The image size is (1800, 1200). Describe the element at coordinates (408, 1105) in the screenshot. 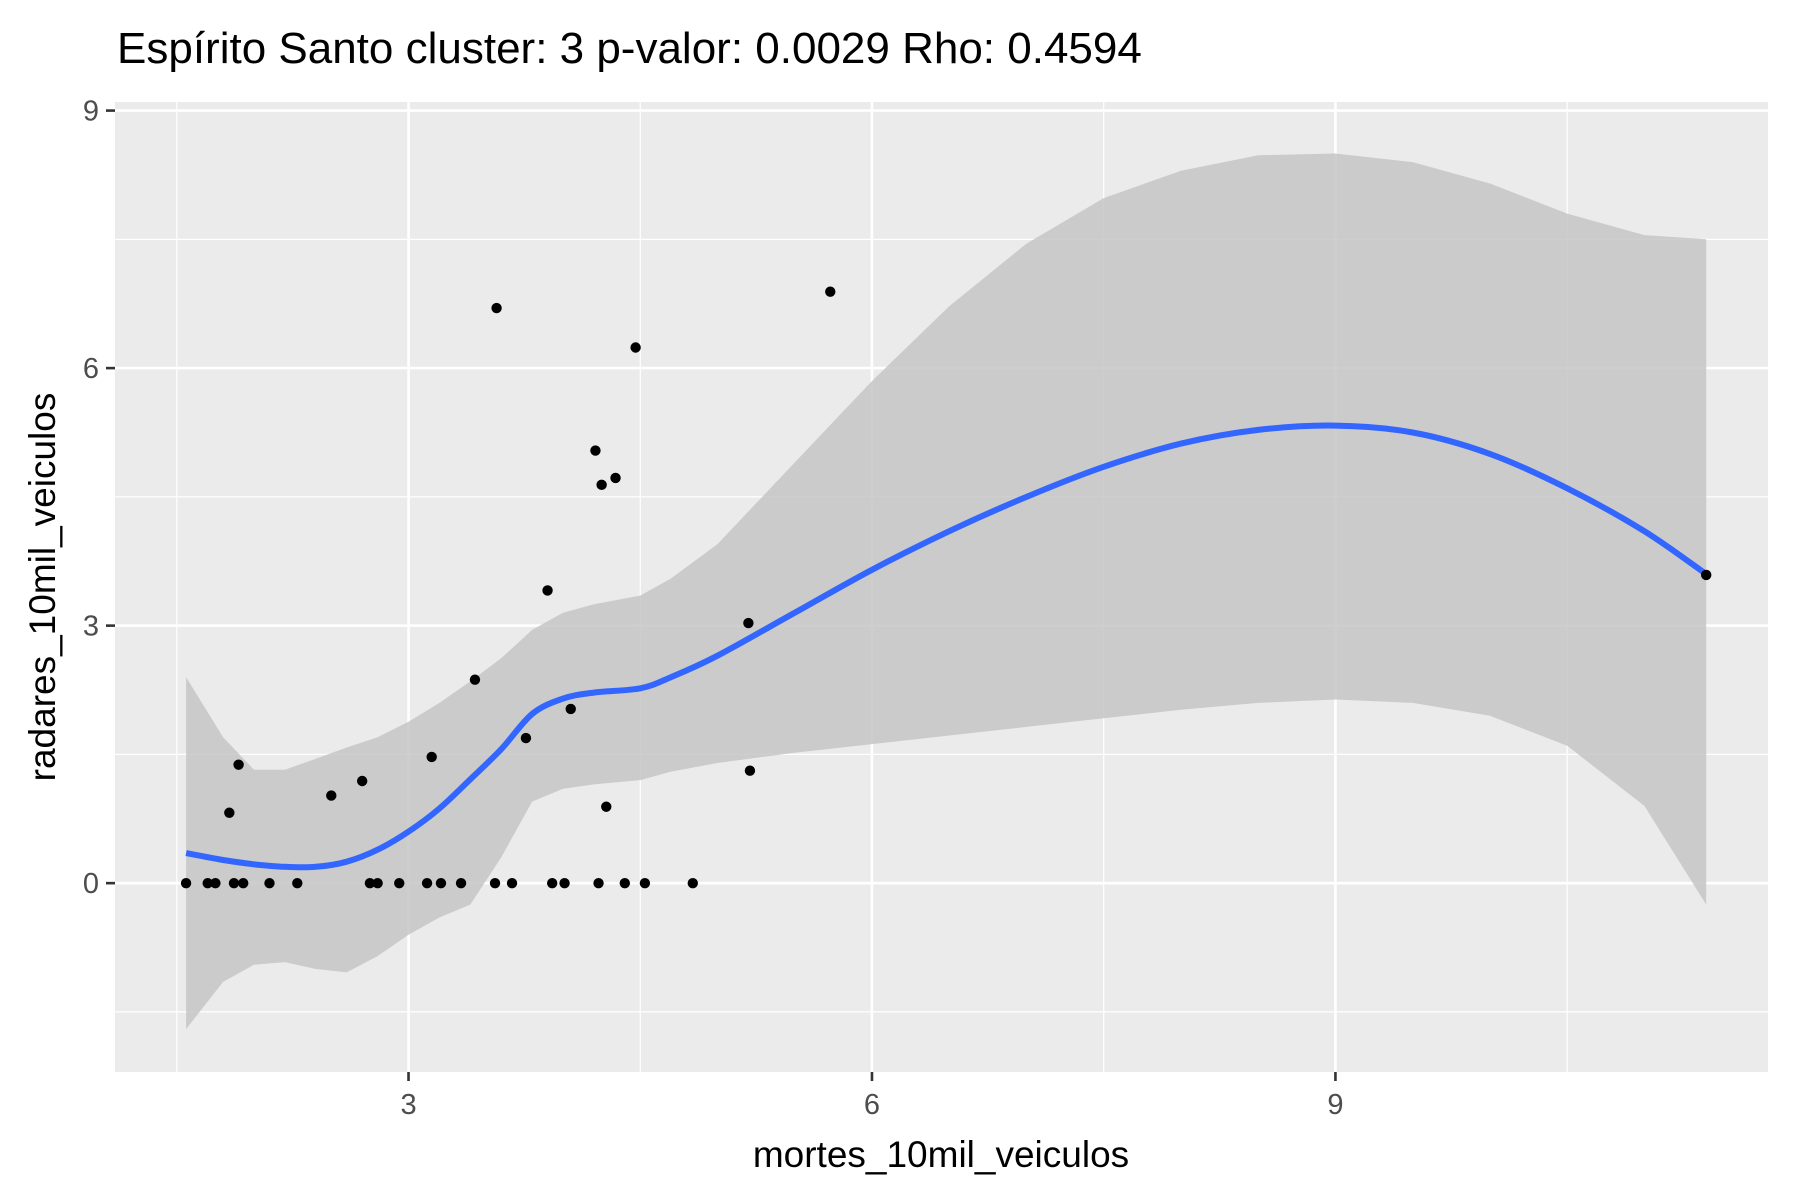

I see `x-tick-label: 3` at that location.